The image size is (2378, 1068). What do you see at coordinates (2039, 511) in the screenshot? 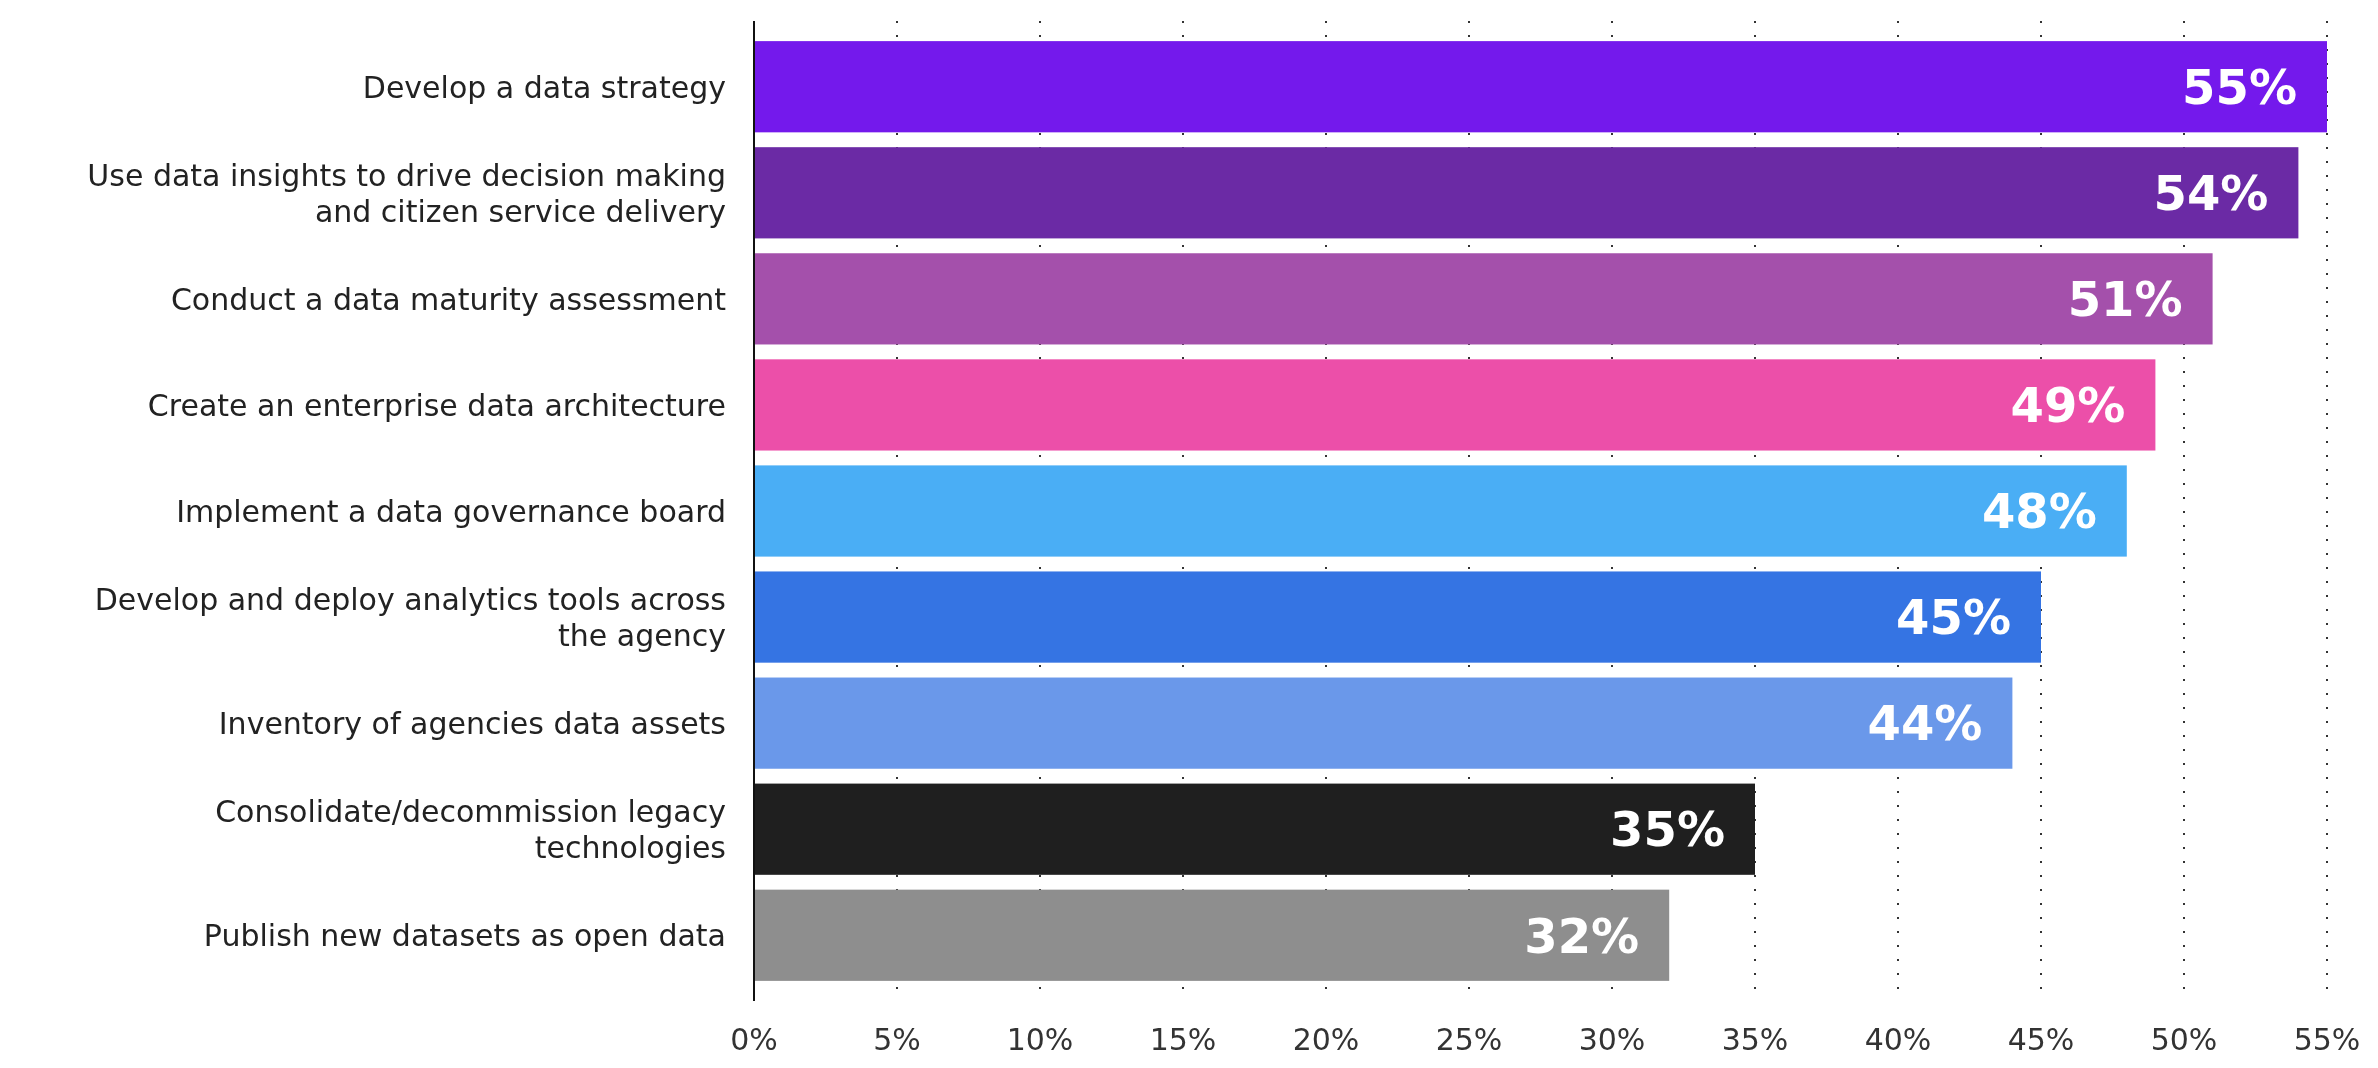
I see `data-label: 48%` at bounding box center [2039, 511].